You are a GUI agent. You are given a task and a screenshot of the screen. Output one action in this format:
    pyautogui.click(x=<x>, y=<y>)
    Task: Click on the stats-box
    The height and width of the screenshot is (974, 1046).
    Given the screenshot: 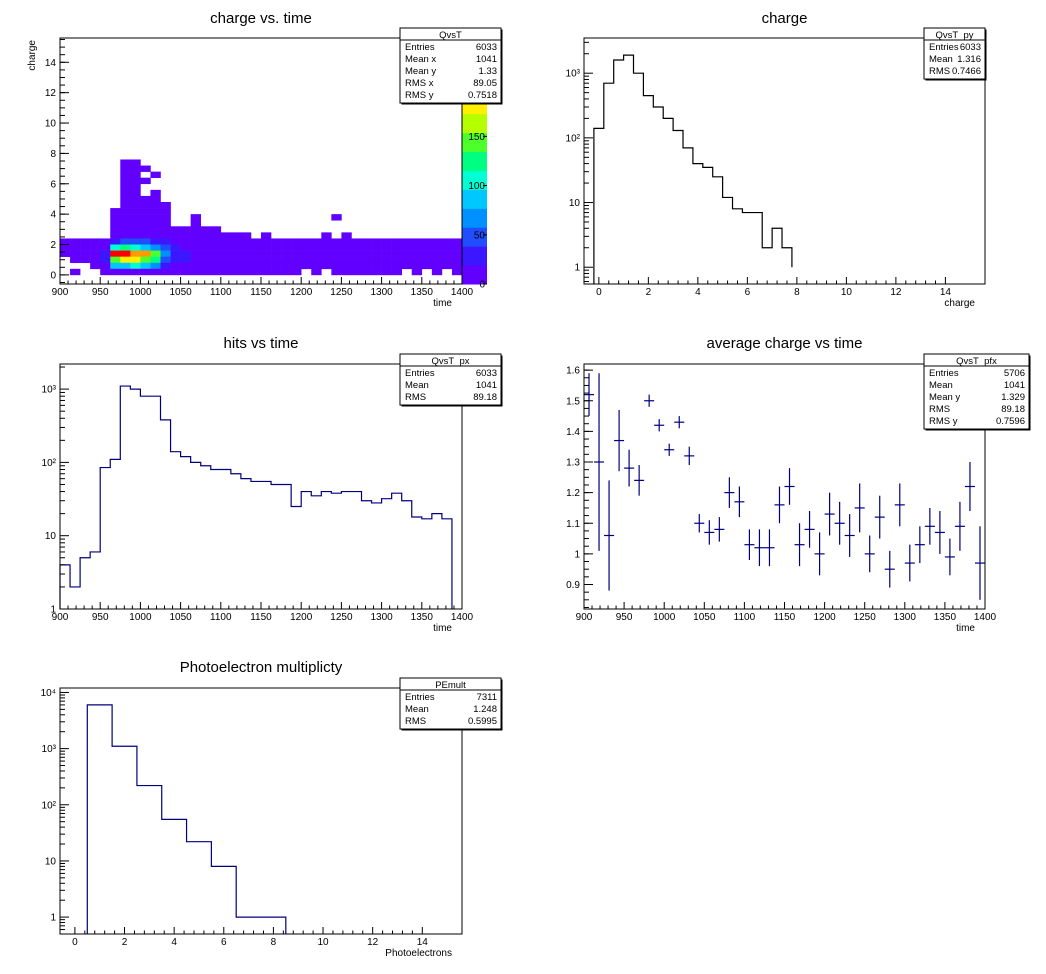 What is the action you would take?
    pyautogui.click(x=450, y=703)
    